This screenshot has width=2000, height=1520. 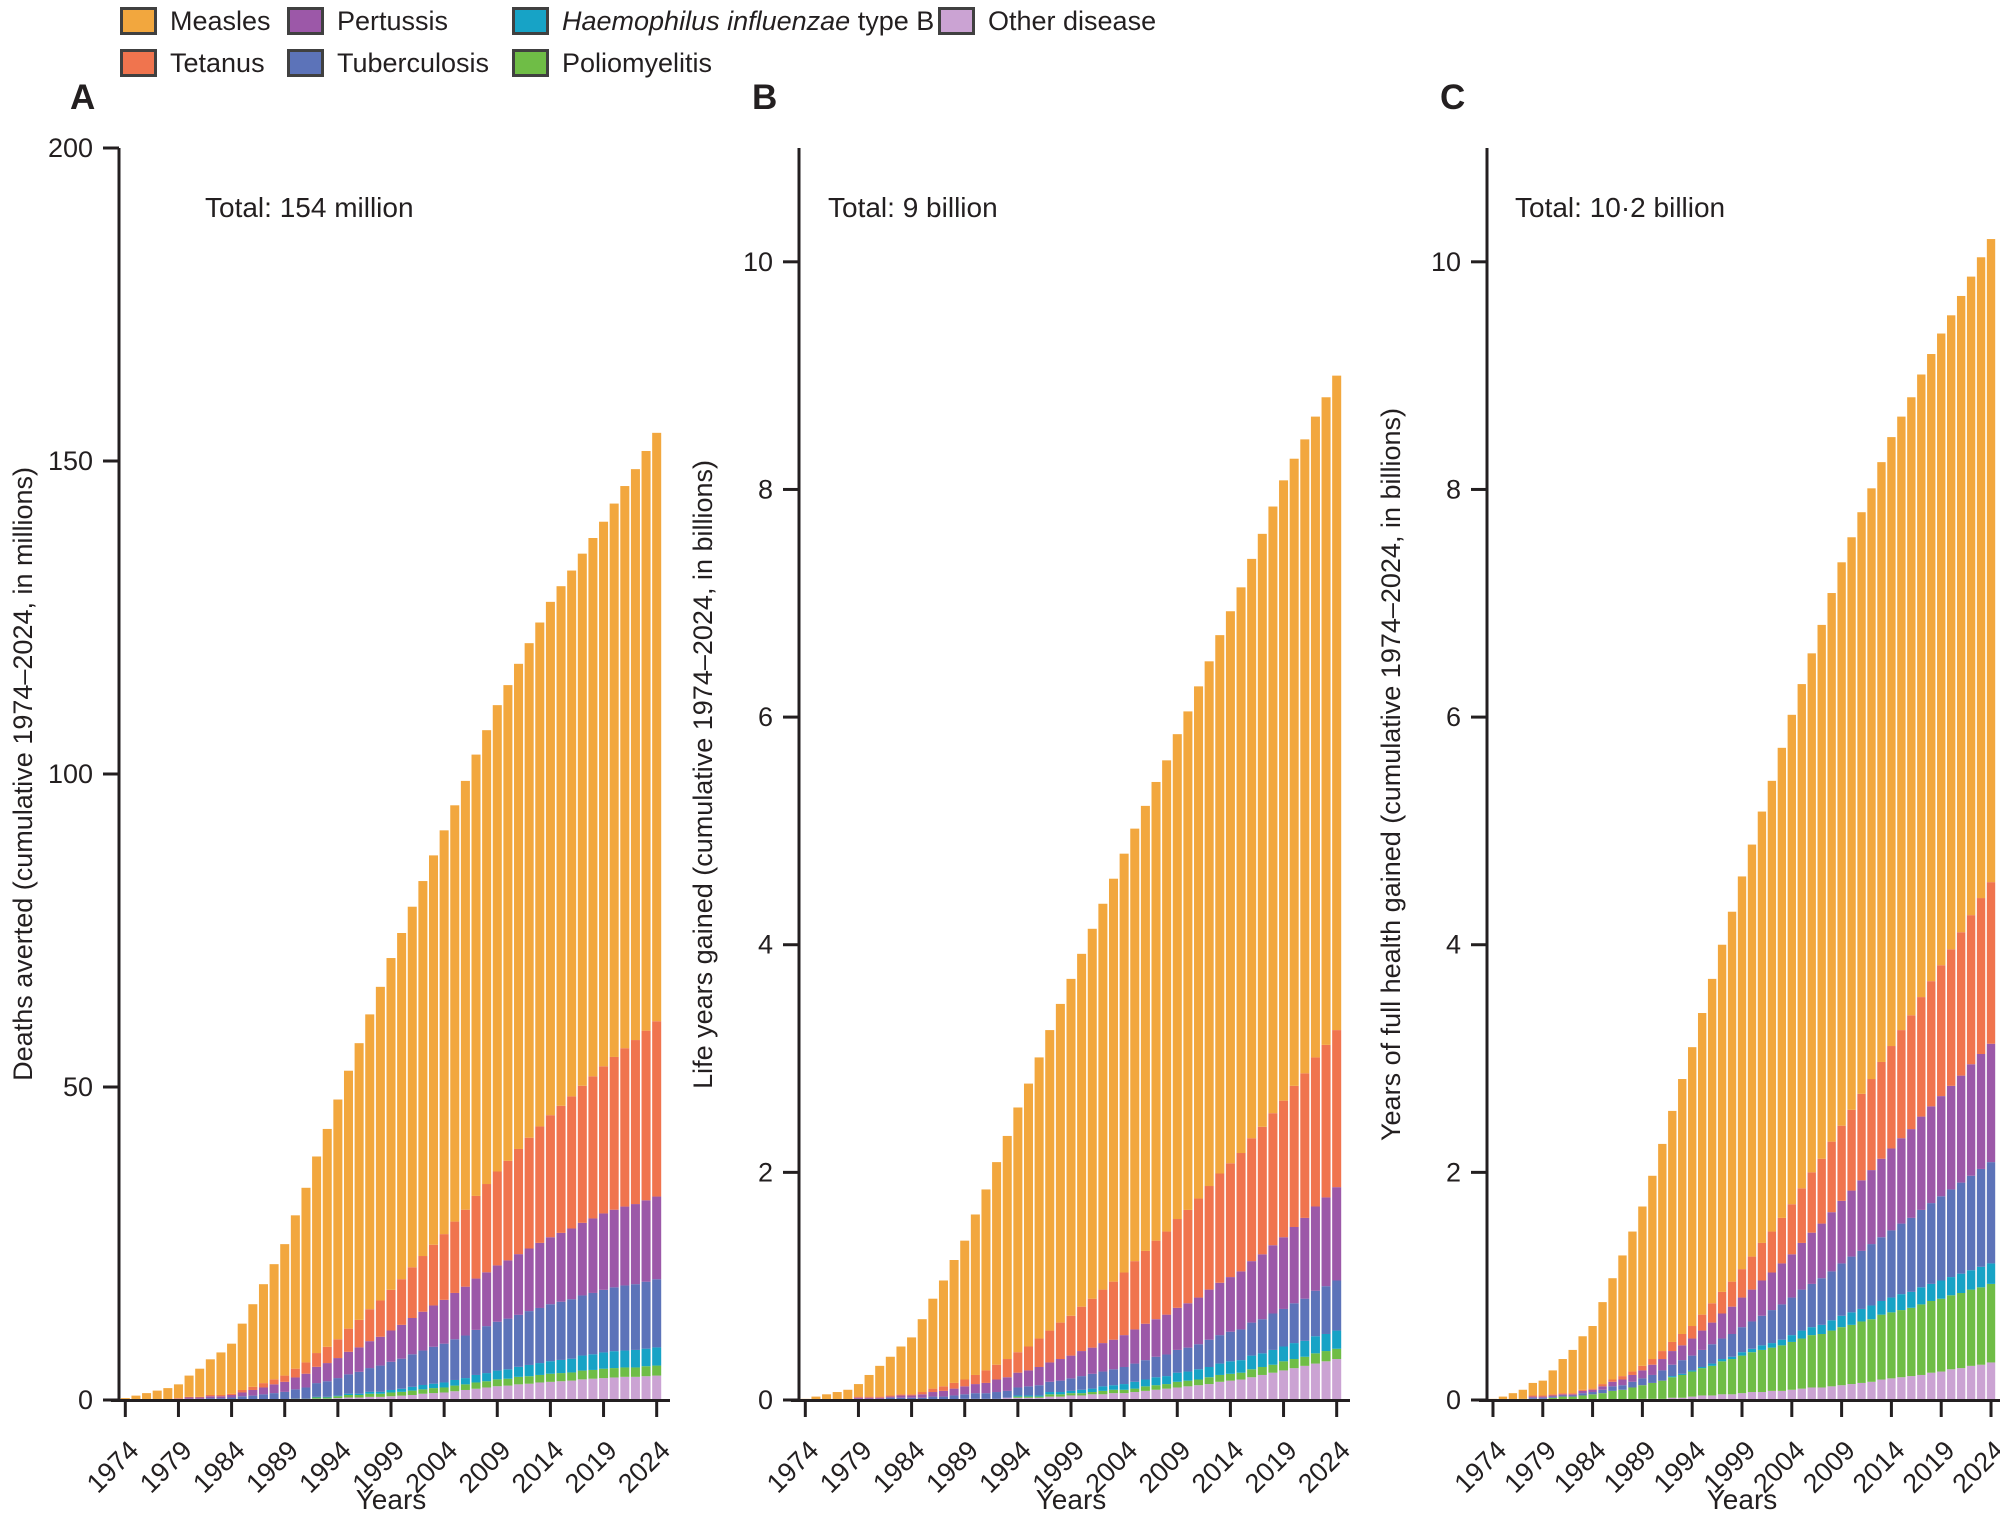 I want to click on bar-segment-1989-measles, so click(x=285, y=1310).